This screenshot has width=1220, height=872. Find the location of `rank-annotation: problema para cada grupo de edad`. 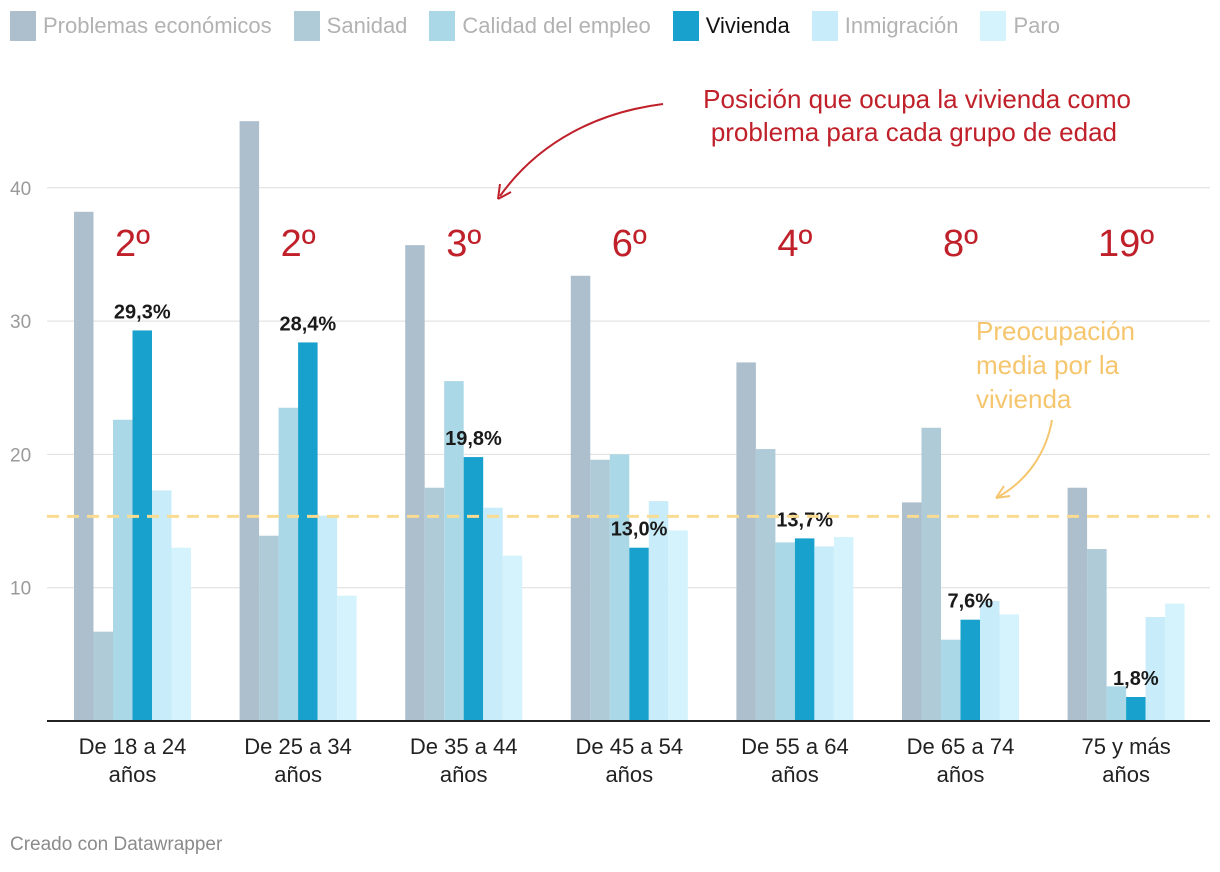

rank-annotation: problema para cada grupo de edad is located at coordinates (914, 132).